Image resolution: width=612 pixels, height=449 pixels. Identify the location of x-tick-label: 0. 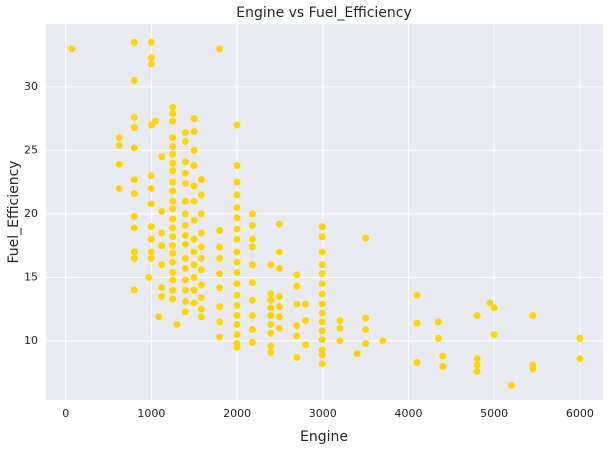
(65, 413).